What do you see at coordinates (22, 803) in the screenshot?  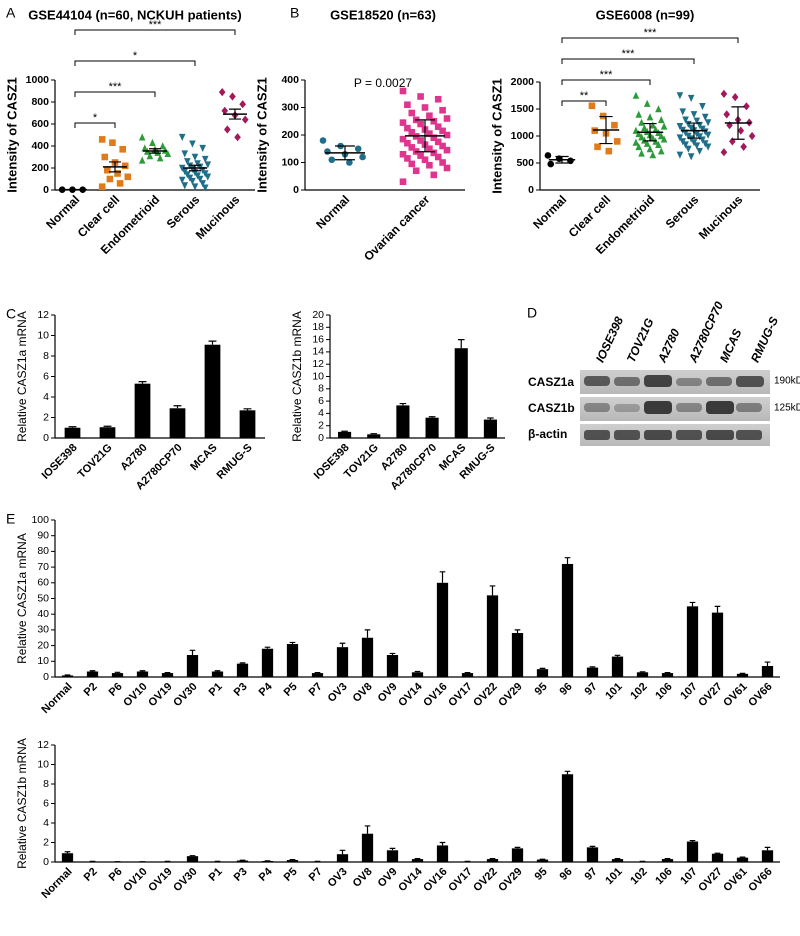 I see `y-axis-label: Relative CASZ1b mRNA` at bounding box center [22, 803].